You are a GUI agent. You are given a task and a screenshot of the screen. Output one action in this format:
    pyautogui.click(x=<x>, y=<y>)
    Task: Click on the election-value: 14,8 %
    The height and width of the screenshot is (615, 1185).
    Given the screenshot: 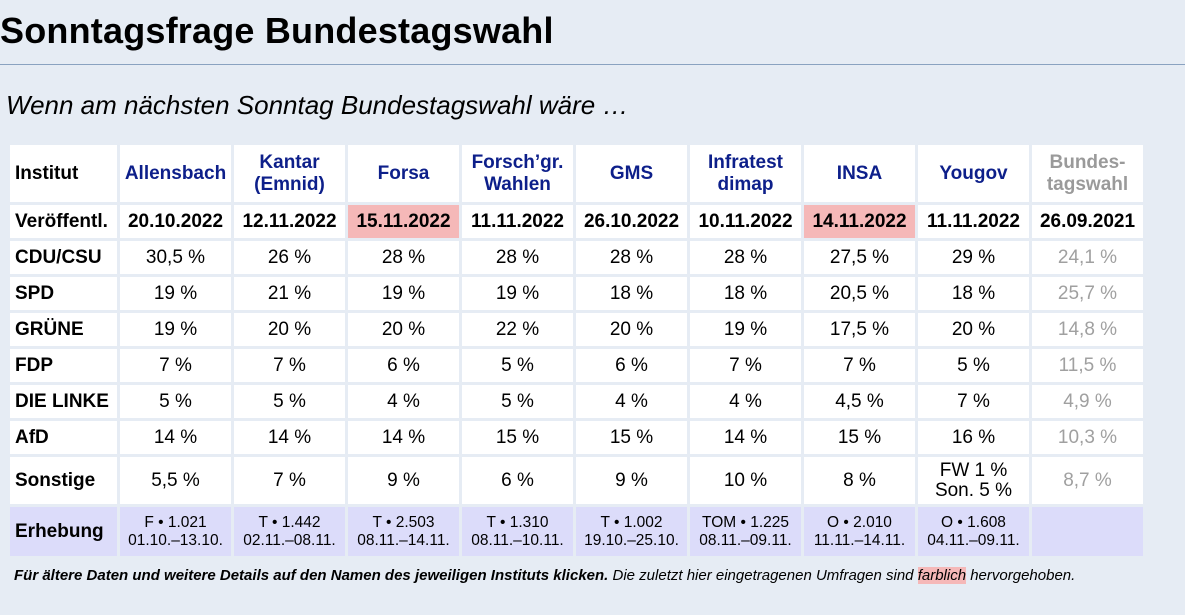 What is the action you would take?
    pyautogui.click(x=1087, y=329)
    